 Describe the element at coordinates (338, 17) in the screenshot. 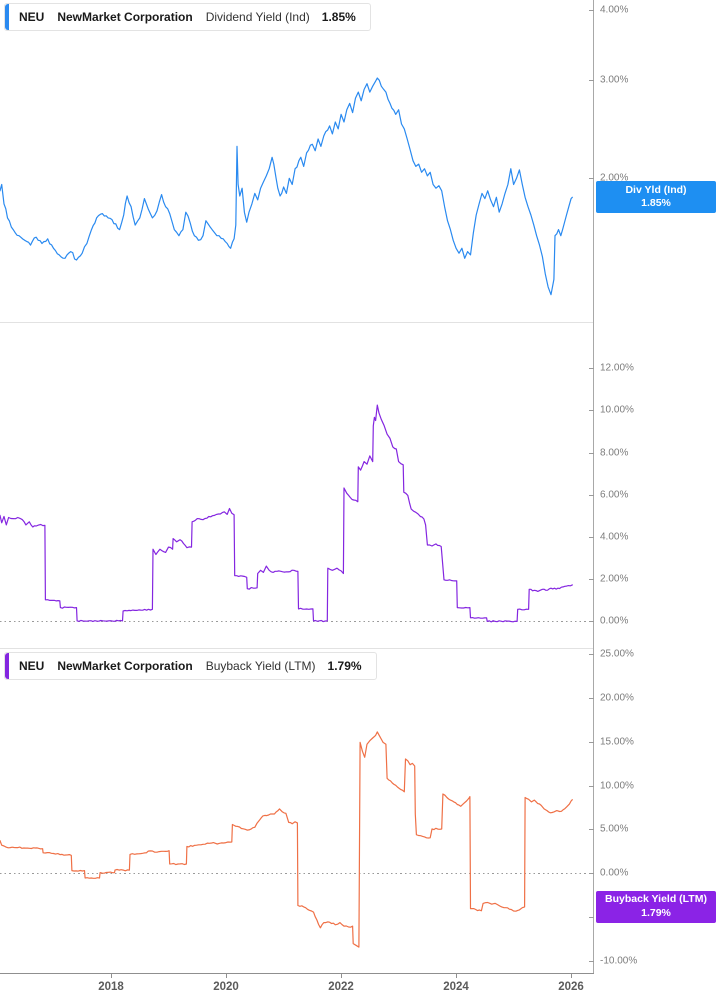

I see `metric-value: 1.85%` at that location.